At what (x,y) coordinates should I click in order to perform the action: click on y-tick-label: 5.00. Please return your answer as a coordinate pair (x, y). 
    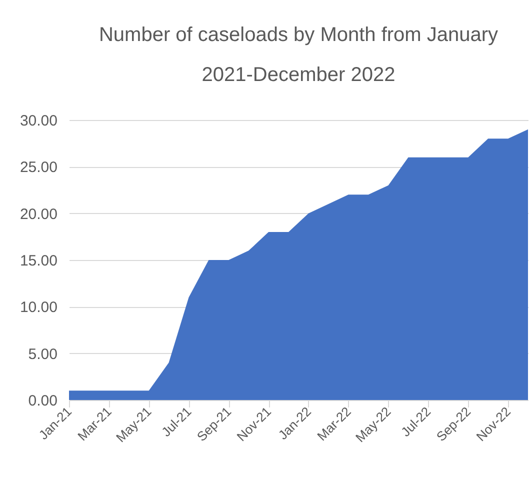
    Looking at the image, I should click on (43, 354).